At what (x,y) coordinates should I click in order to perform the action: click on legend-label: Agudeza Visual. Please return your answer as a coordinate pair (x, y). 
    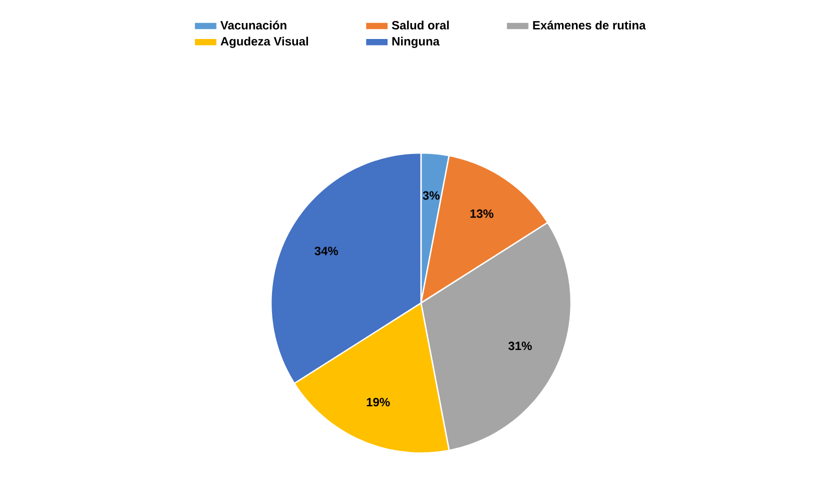
    Looking at the image, I should click on (264, 42).